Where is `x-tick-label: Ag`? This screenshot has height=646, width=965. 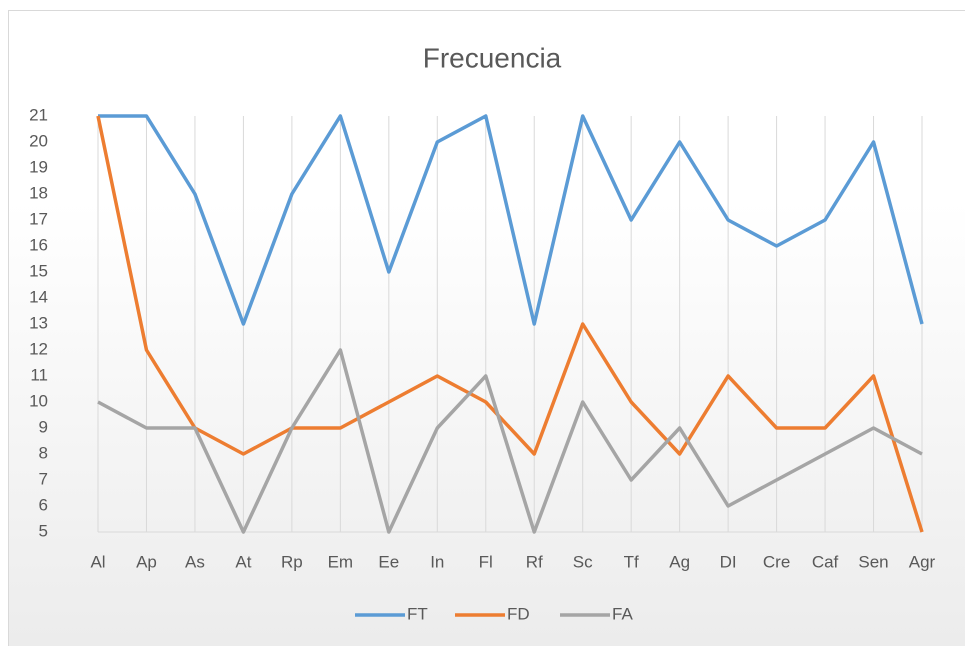
x-tick-label: Ag is located at coordinates (679, 561).